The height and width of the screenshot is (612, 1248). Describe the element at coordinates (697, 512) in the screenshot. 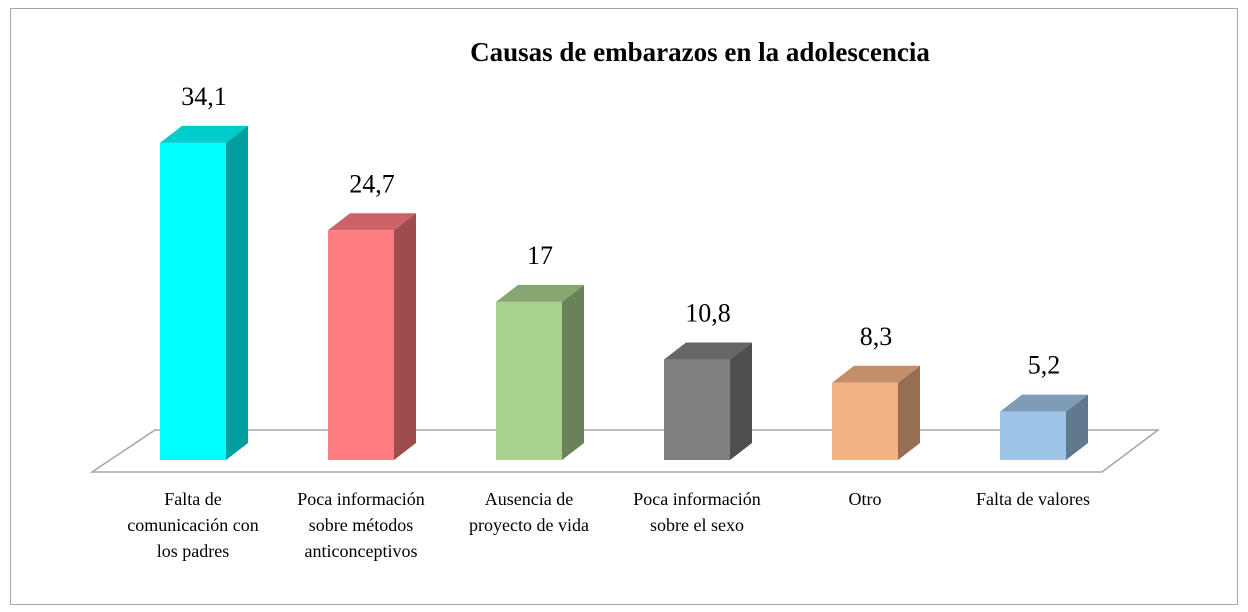

I see `x-tick-label: Poca información sobre el sexo` at that location.